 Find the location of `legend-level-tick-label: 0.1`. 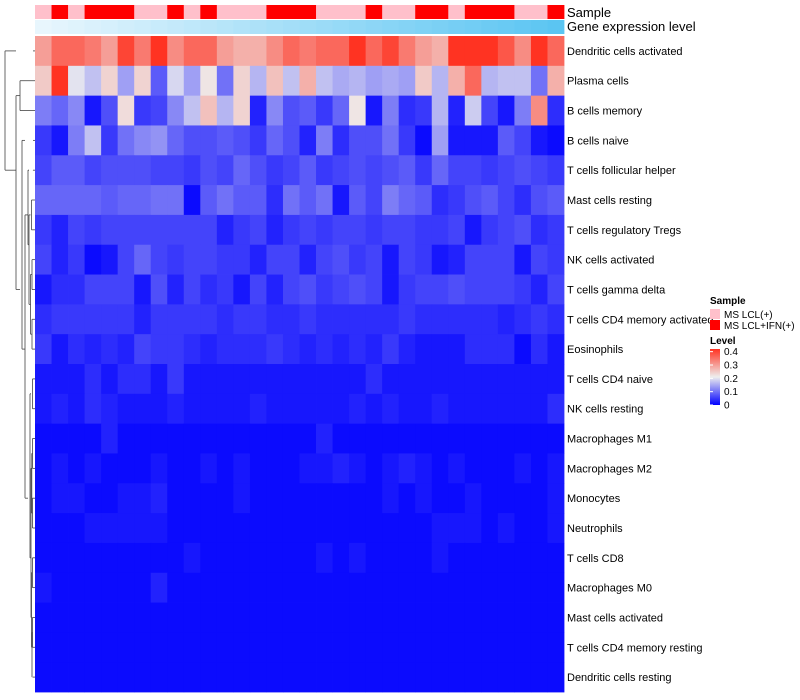

legend-level-tick-label: 0.1 is located at coordinates (731, 392).